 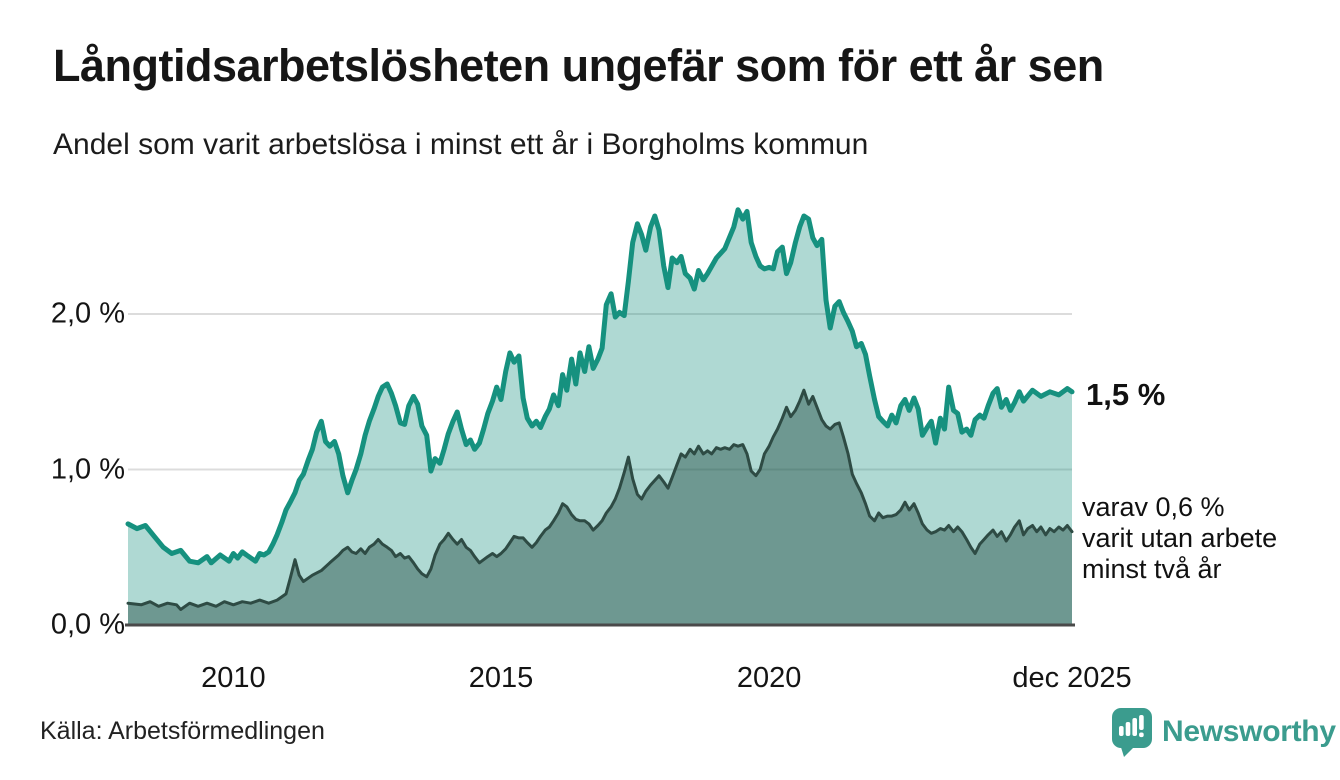 I want to click on newsworthy-brand: Newsworthy, so click(x=1223, y=732).